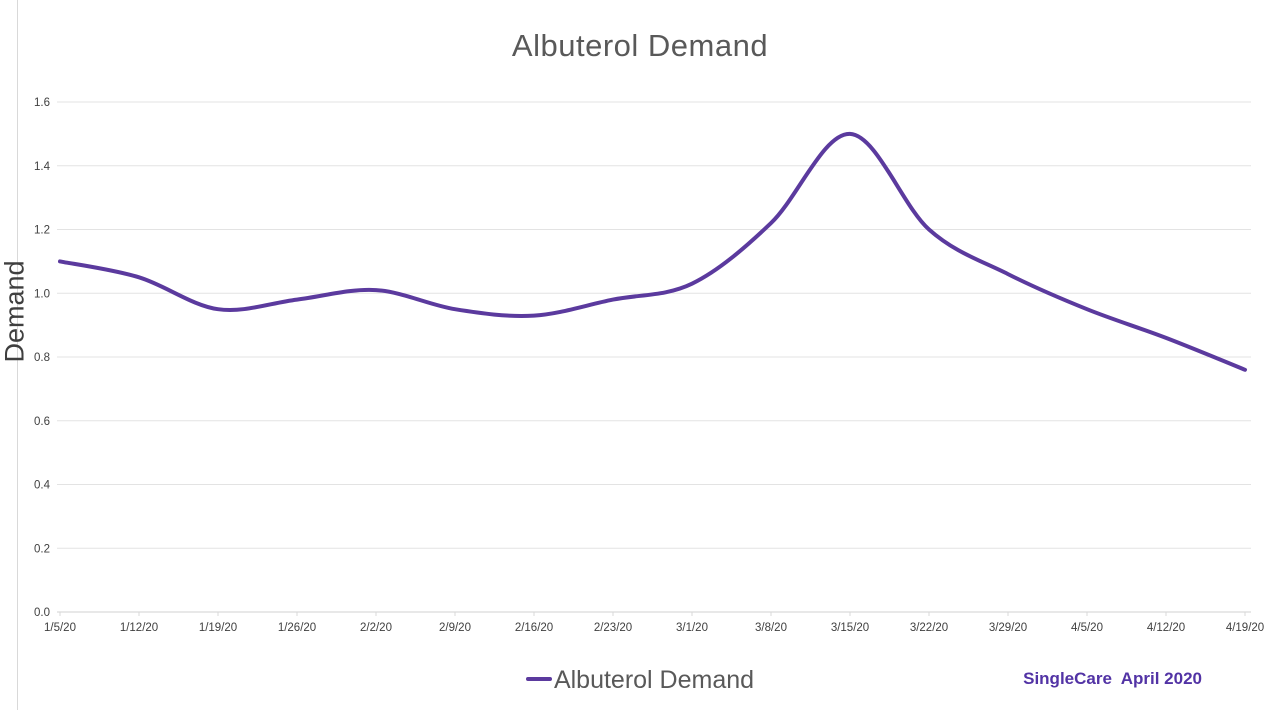  What do you see at coordinates (929, 628) in the screenshot?
I see `x-tick-label: 3/22/20` at bounding box center [929, 628].